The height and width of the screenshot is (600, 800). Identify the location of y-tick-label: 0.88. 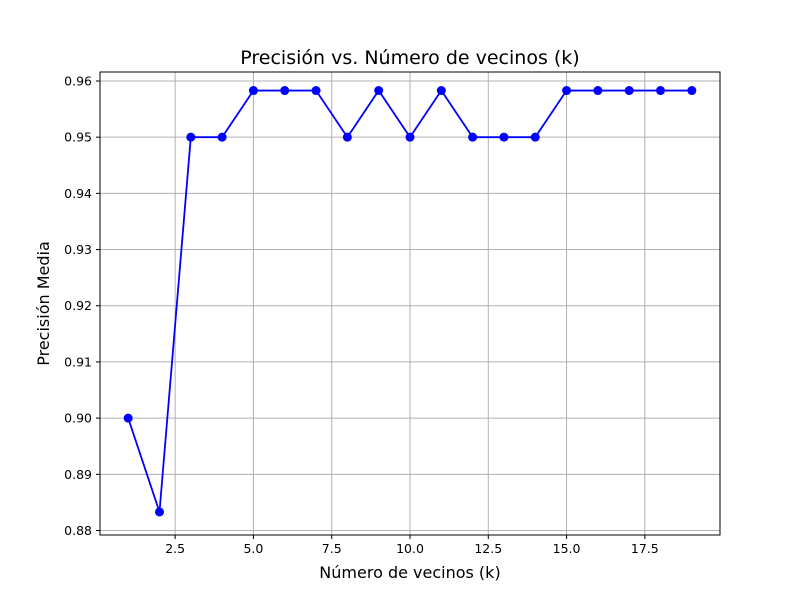
(78, 530).